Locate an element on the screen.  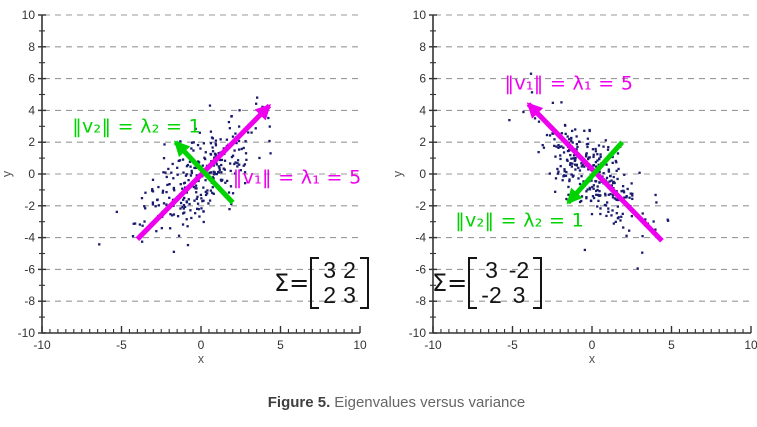
y-tick-label: 2 is located at coordinates (31, 142).